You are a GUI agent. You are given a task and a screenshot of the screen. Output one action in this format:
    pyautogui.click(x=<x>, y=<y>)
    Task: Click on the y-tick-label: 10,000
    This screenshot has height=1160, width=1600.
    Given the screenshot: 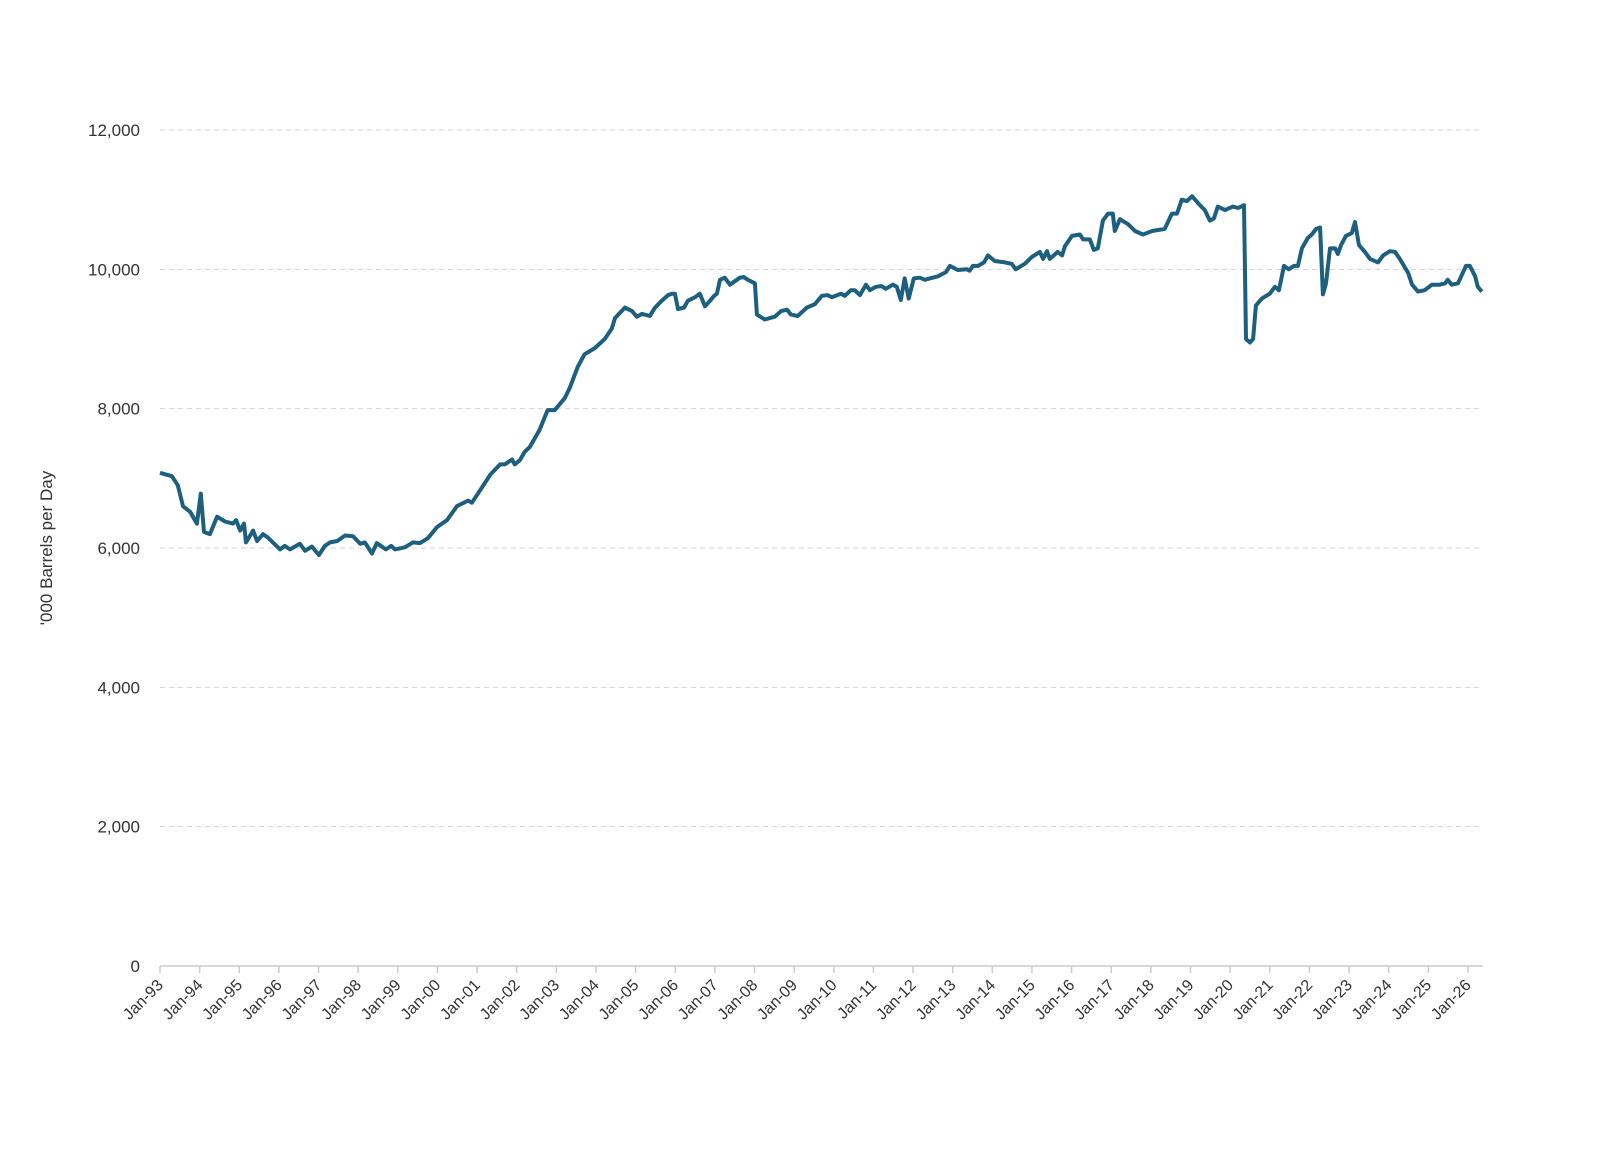 What is the action you would take?
    pyautogui.click(x=114, y=269)
    